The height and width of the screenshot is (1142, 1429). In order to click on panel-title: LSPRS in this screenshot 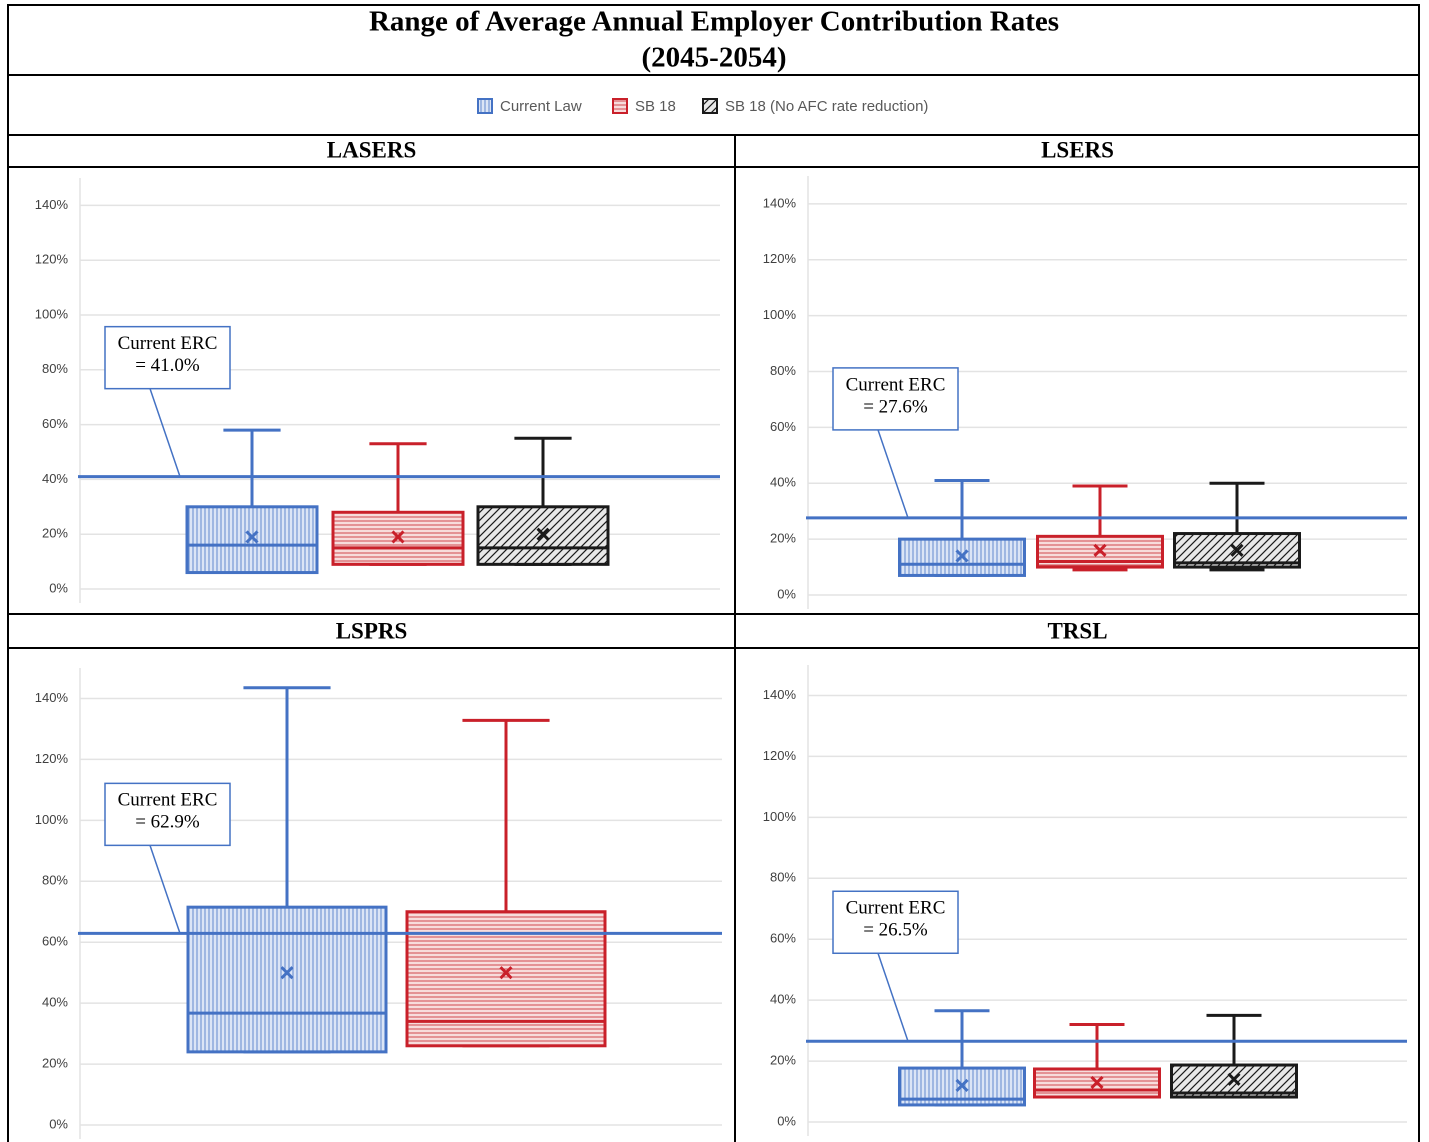, I will do `click(372, 630)`.